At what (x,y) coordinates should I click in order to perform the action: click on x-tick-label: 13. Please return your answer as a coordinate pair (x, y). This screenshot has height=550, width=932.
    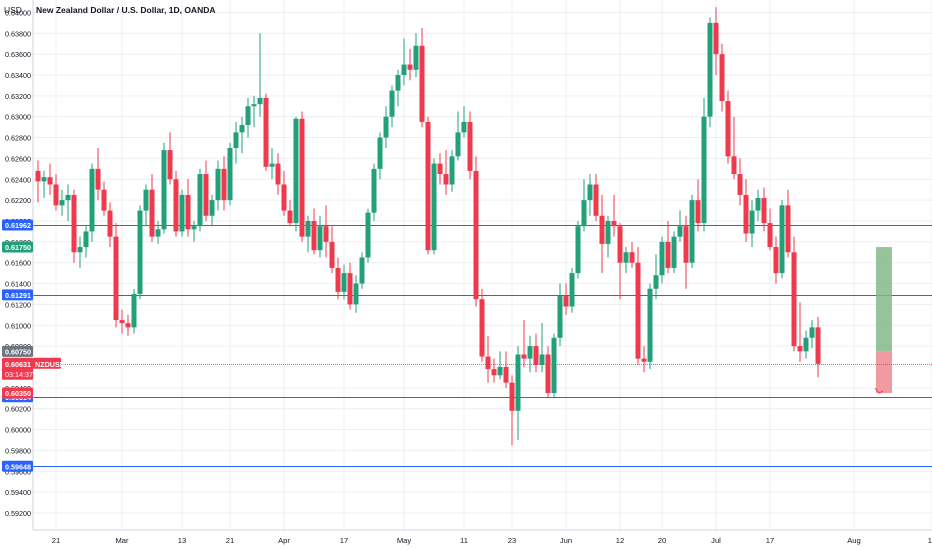
    Looking at the image, I should click on (182, 540).